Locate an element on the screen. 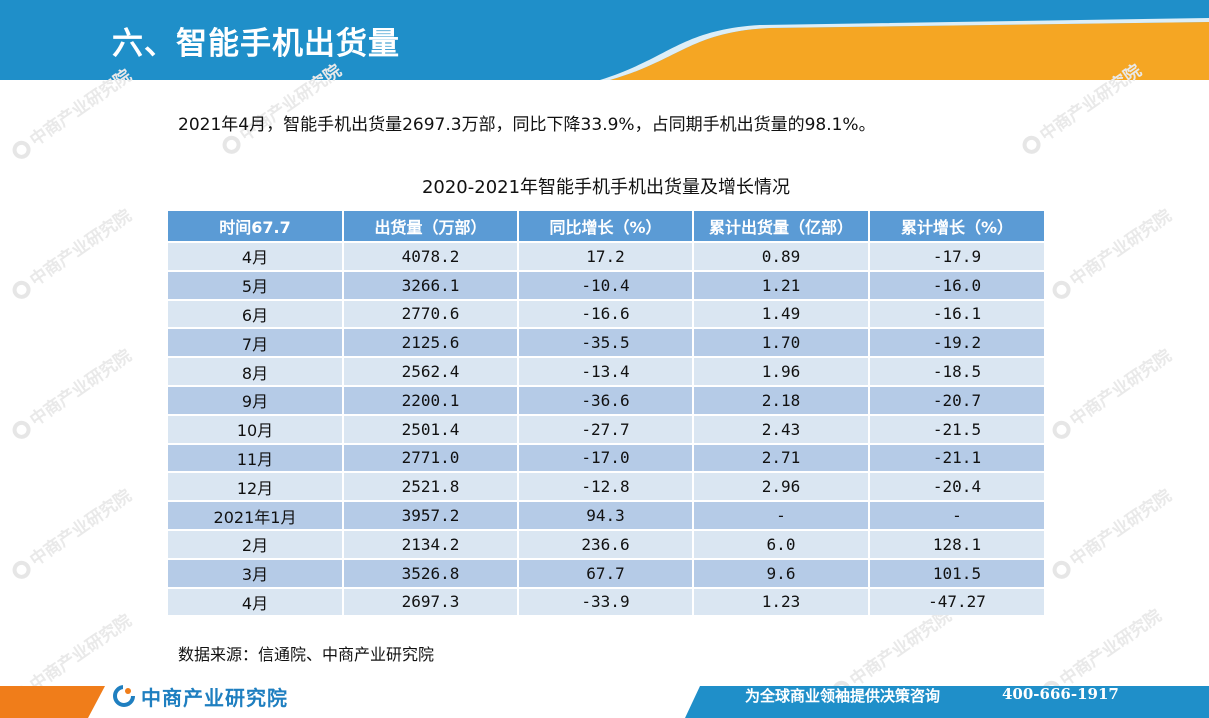 This screenshot has height=718, width=1209. cell-yoy-growth: -10.4 is located at coordinates (606, 284).